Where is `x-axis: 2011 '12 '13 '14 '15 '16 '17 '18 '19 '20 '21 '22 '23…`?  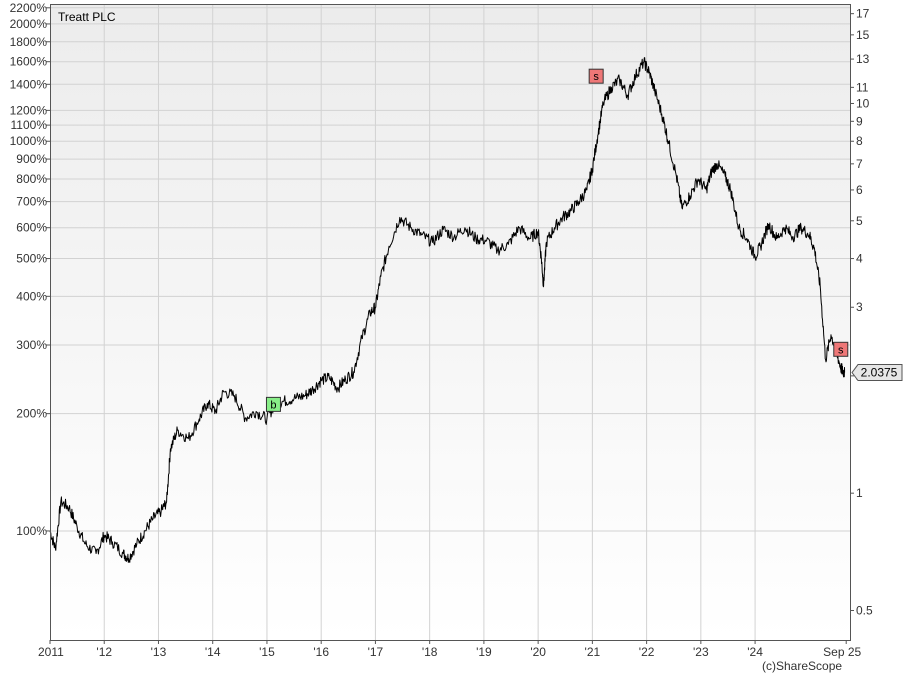 x-axis: 2011 '12 '13 '14 '15 '16 '17 '18 '19 '20 '21 '22 '23… is located at coordinates (450, 649).